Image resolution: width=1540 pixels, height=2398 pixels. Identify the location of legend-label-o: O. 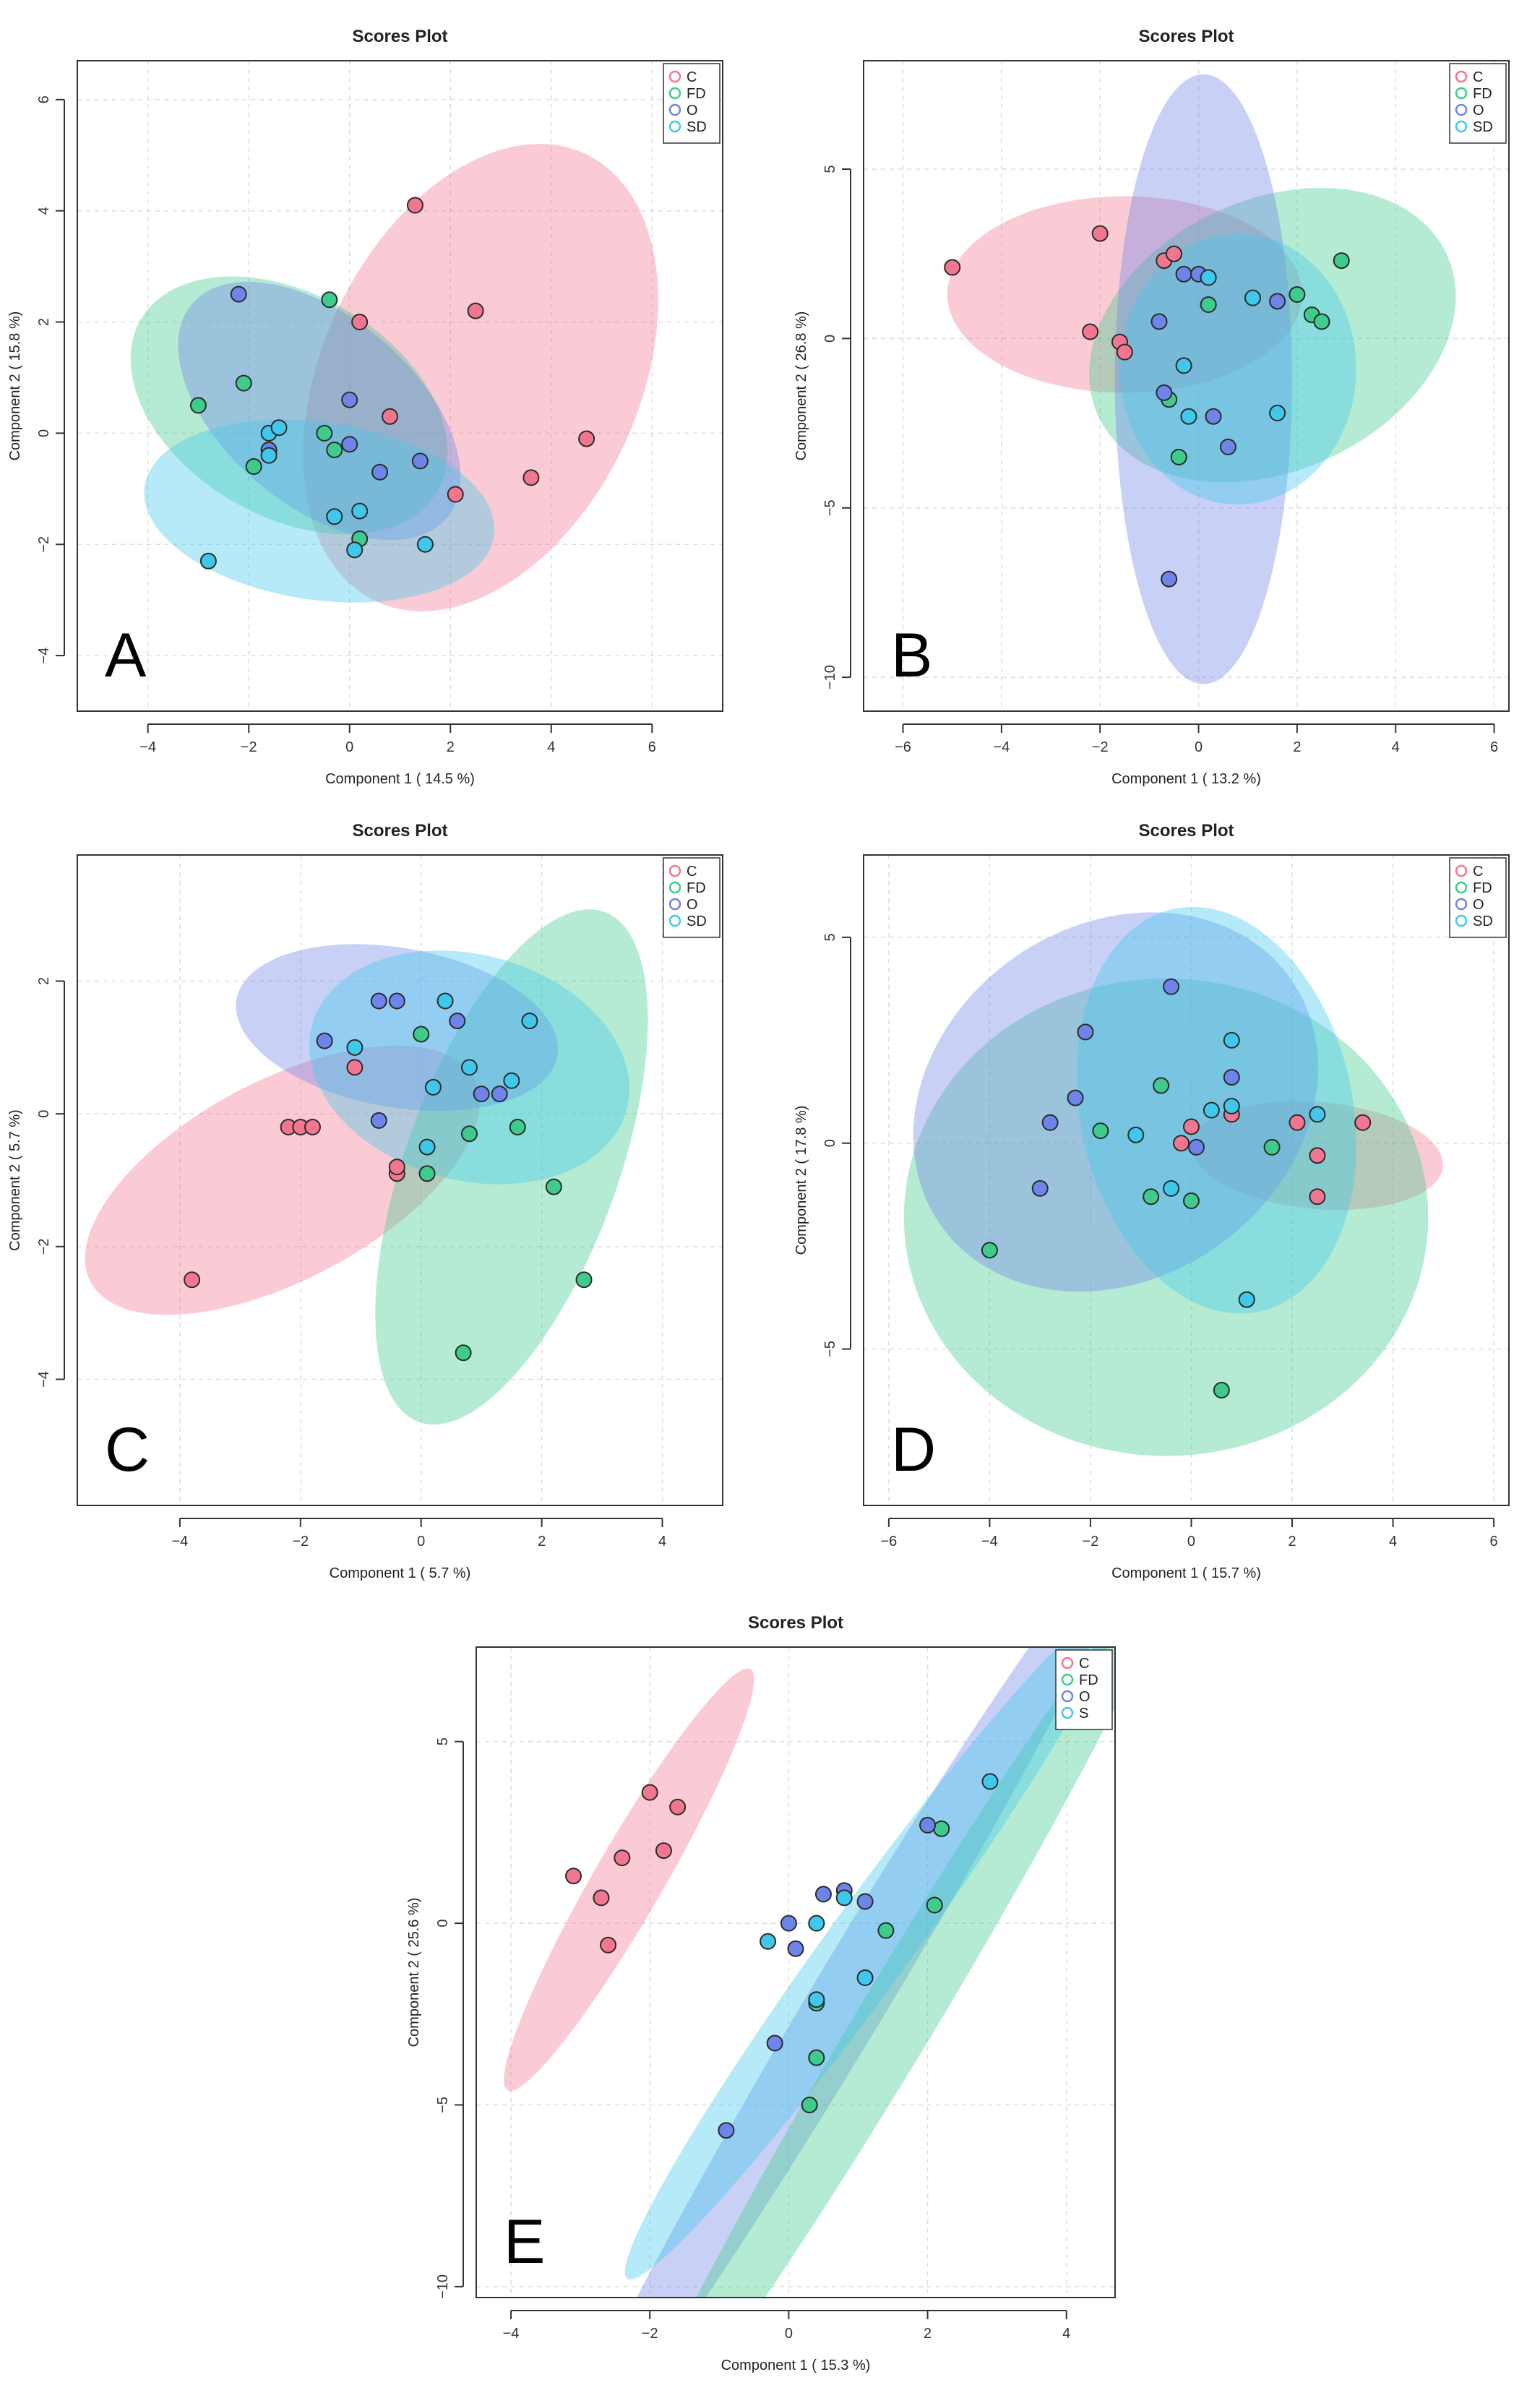
(692, 111).